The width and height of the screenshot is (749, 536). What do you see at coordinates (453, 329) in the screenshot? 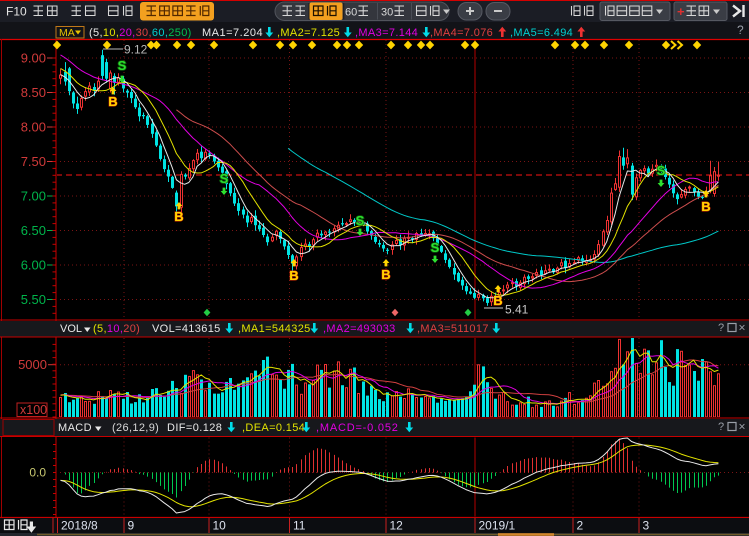
I see `svg-text: ,MA3=511017` at bounding box center [453, 329].